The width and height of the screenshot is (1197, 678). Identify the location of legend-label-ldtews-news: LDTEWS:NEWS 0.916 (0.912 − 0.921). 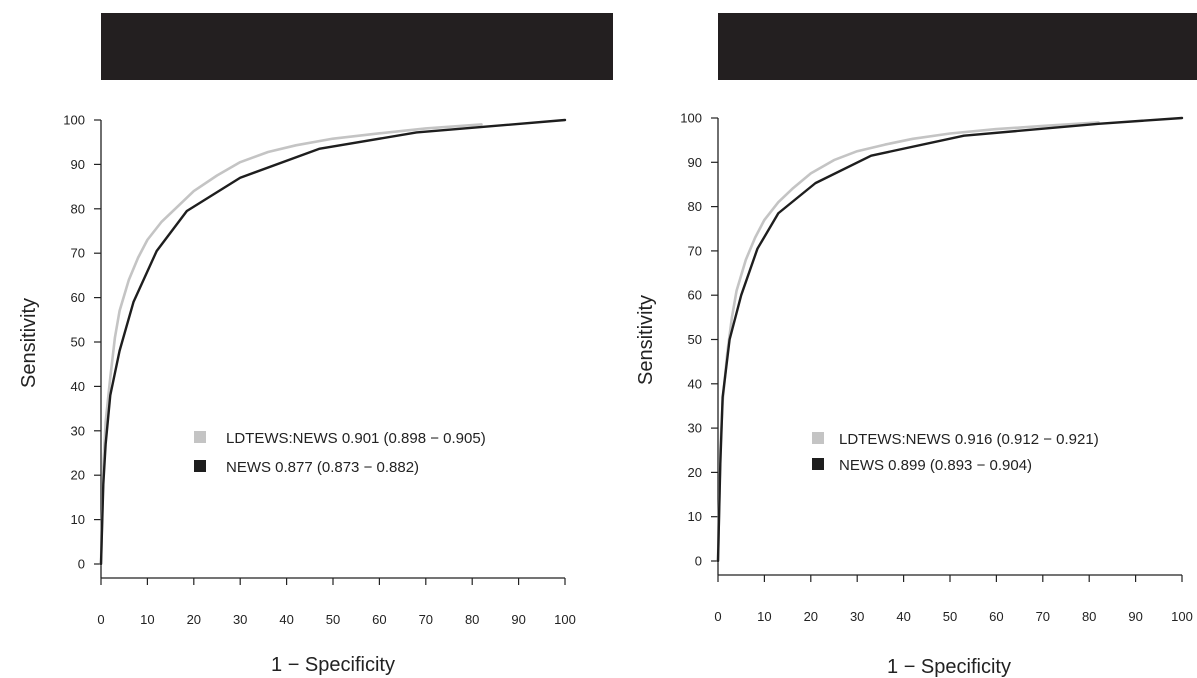
(969, 439).